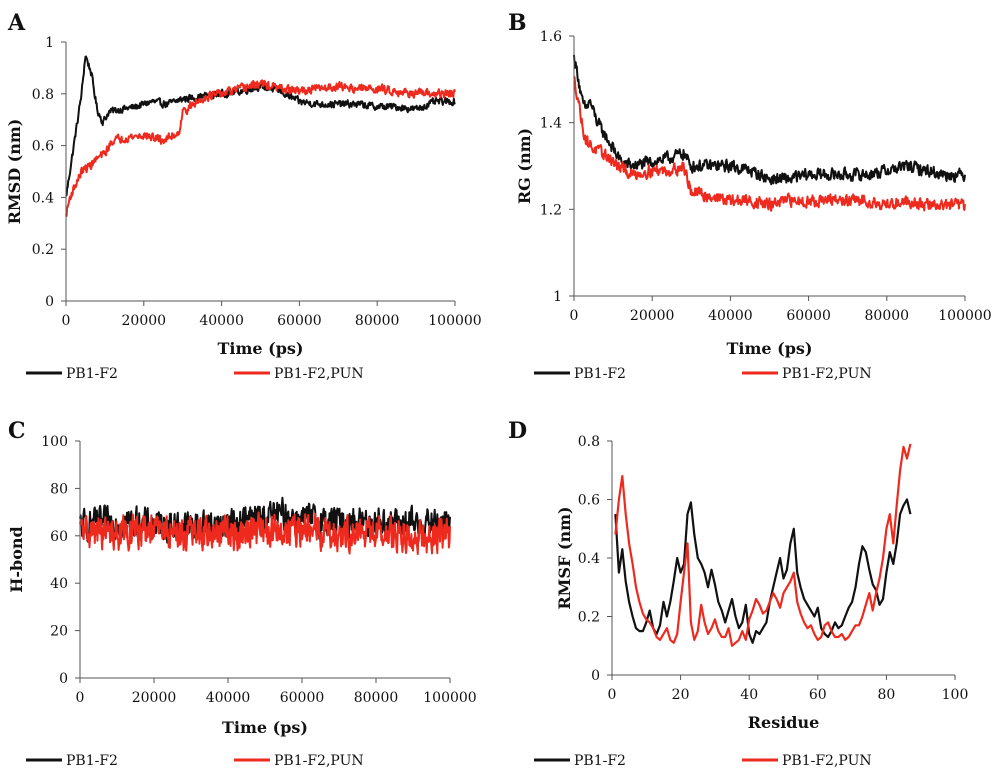 Image resolution: width=1000 pixels, height=781 pixels. Describe the element at coordinates (784, 722) in the screenshot. I see `x-axis-title: Residue` at that location.